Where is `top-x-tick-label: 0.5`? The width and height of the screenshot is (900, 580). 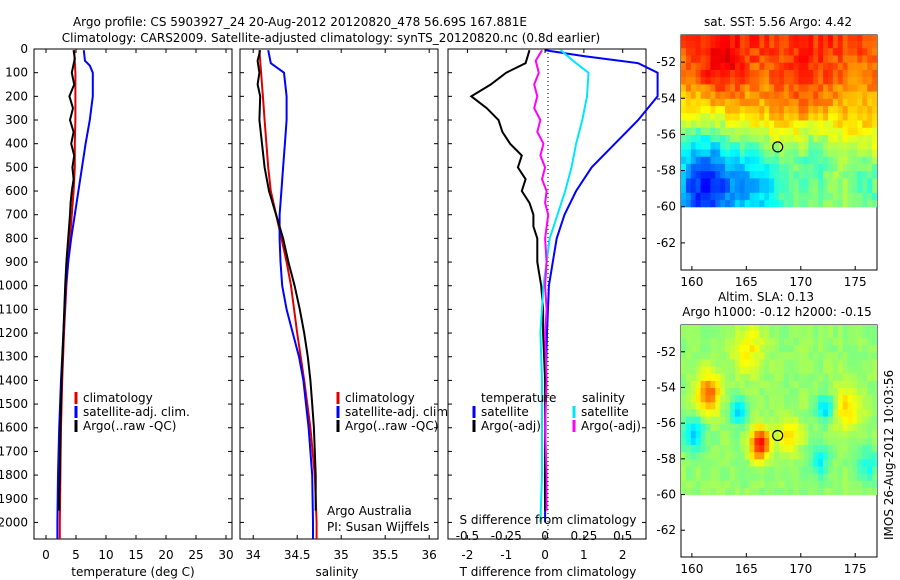
top-x-tick-label: 0.5 is located at coordinates (622, 536).